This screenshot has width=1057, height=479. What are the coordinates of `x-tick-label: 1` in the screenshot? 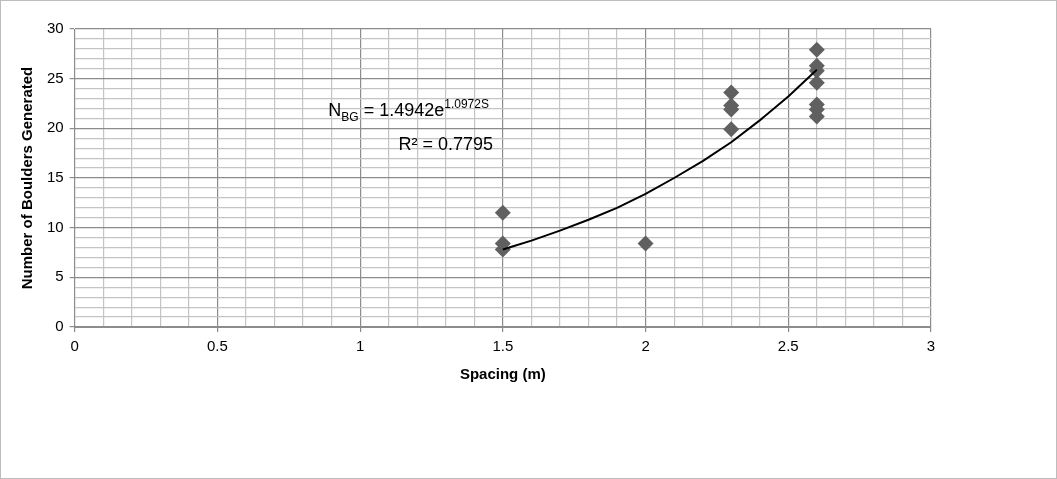 It's located at (360, 346).